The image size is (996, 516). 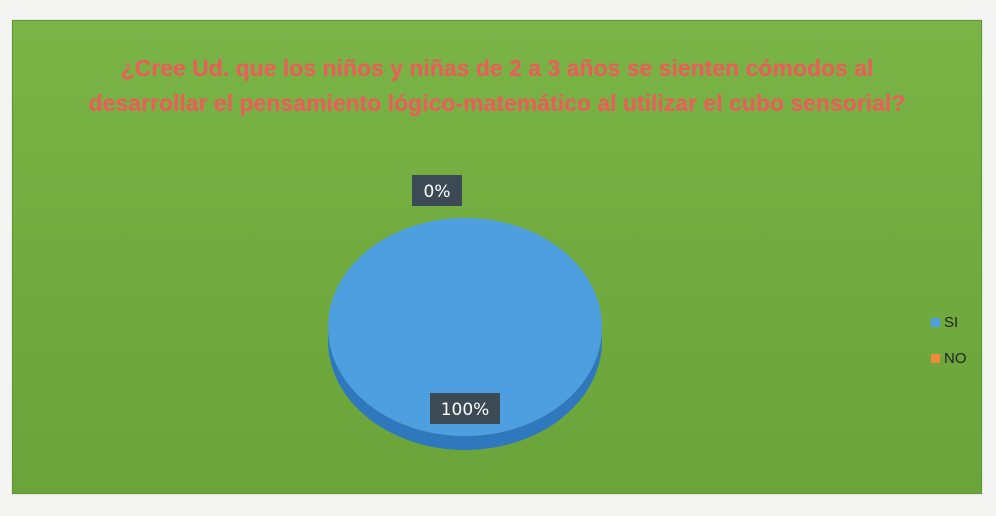 I want to click on data-label-no-text: 0%, so click(x=437, y=192).